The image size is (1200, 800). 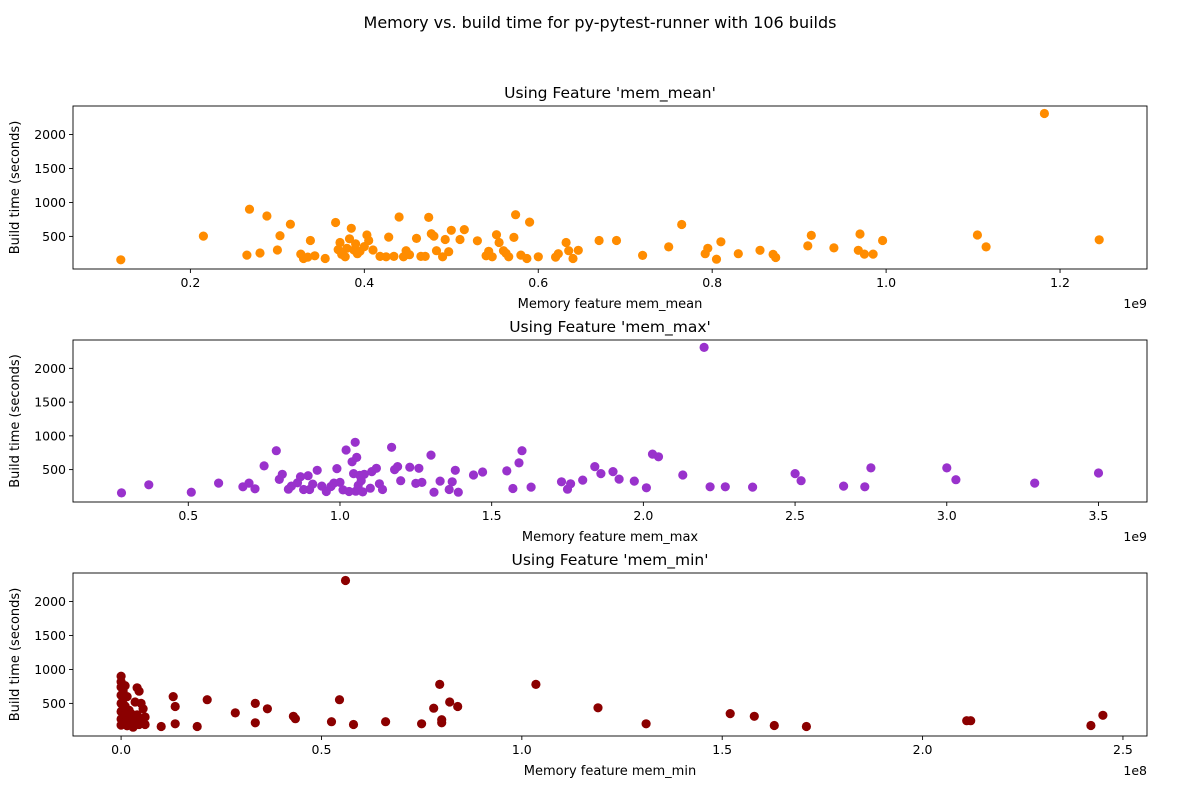 I want to click on y-axis-label: Build time (seconds), so click(x=15, y=655).